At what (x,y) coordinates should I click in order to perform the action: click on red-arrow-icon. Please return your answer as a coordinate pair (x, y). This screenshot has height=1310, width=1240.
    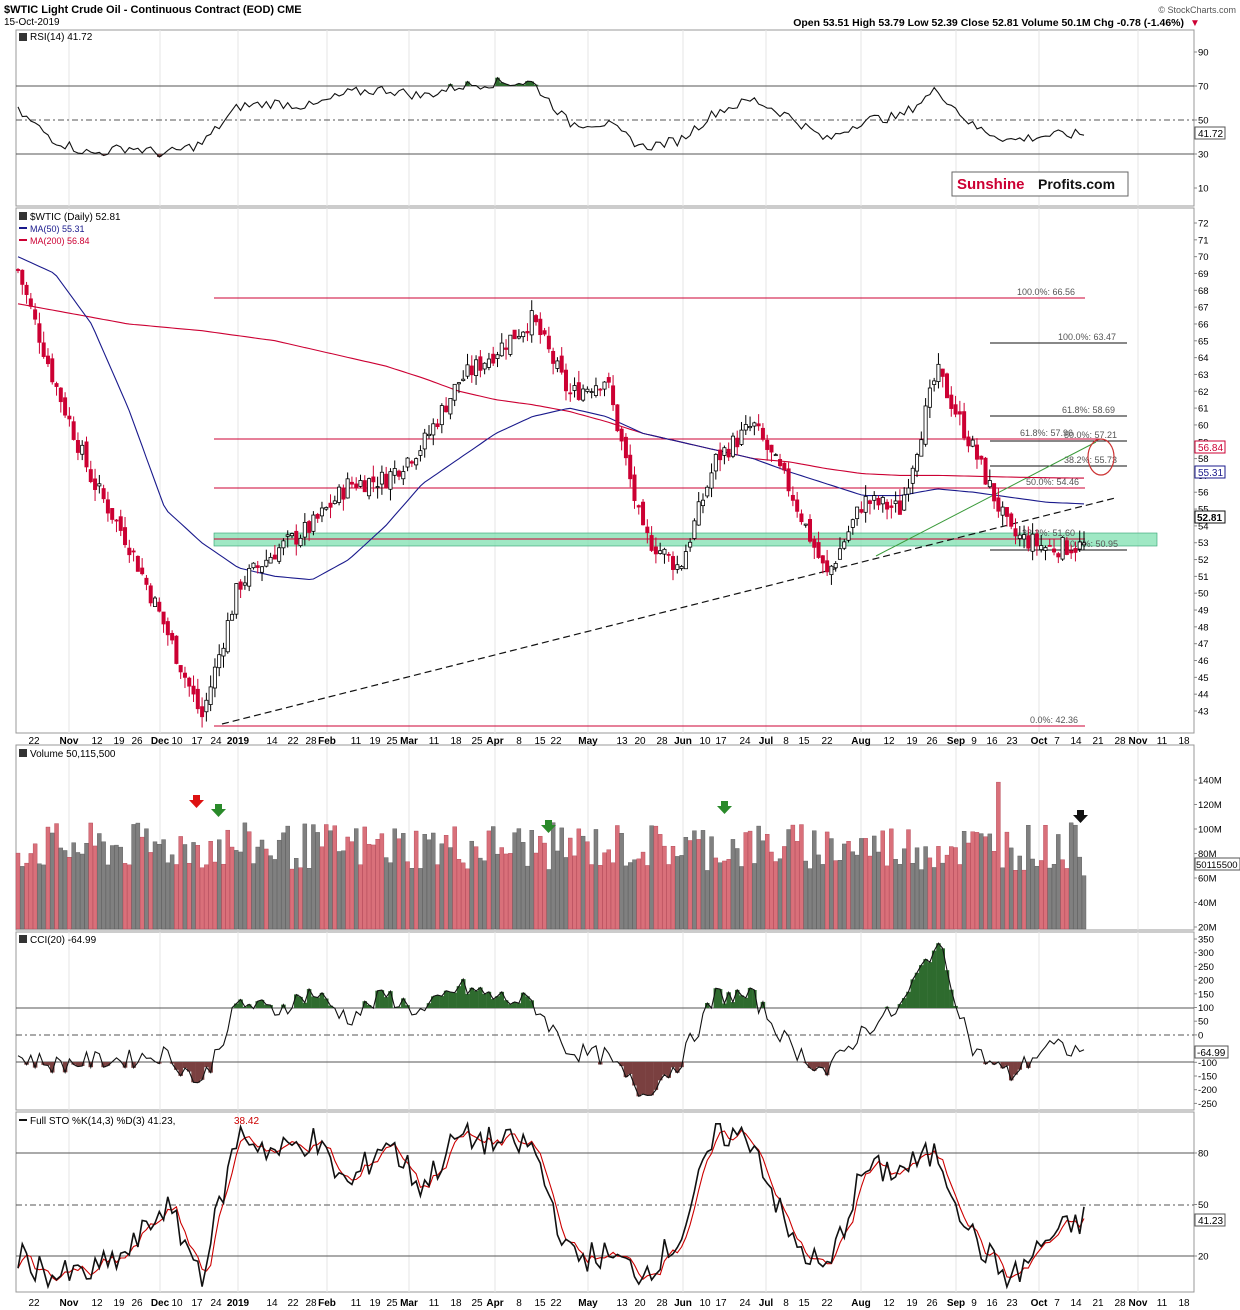
    Looking at the image, I should click on (196, 801).